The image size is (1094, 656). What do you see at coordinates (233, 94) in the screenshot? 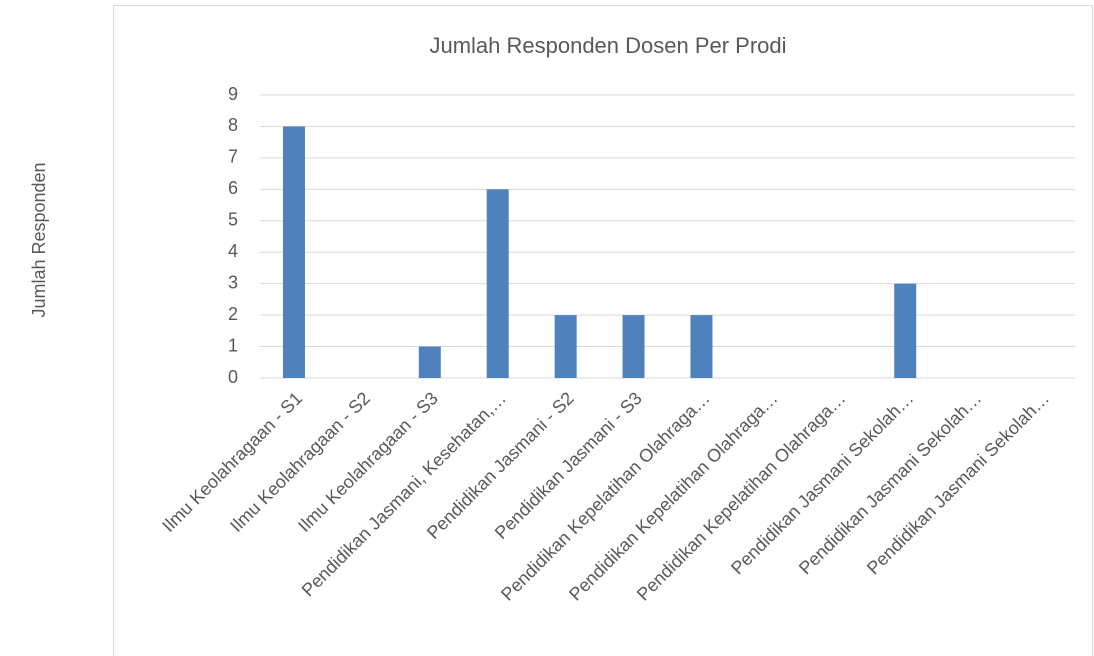
I see `y-tick-label: 9` at bounding box center [233, 94].